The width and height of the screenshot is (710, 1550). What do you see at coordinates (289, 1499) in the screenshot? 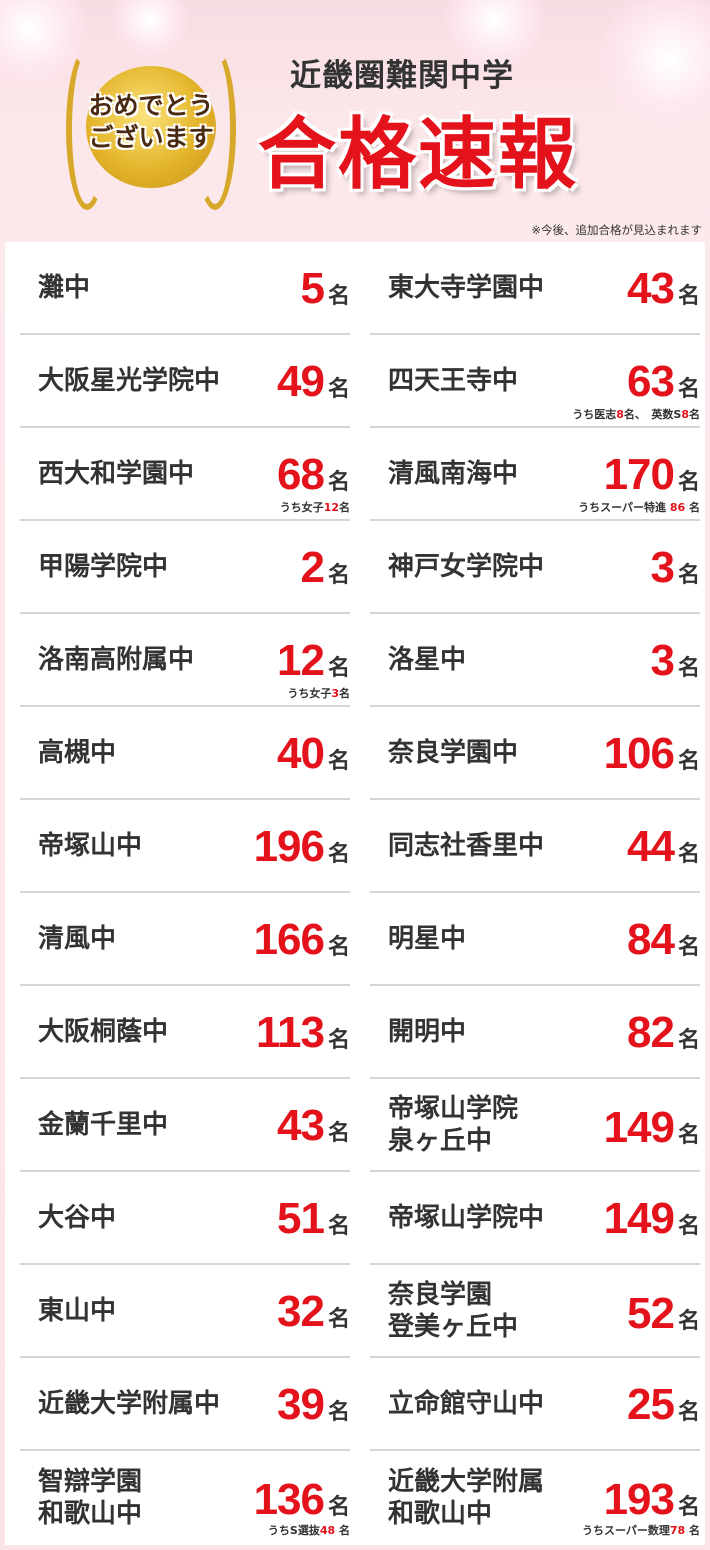
I see `pass-count-number: 136` at bounding box center [289, 1499].